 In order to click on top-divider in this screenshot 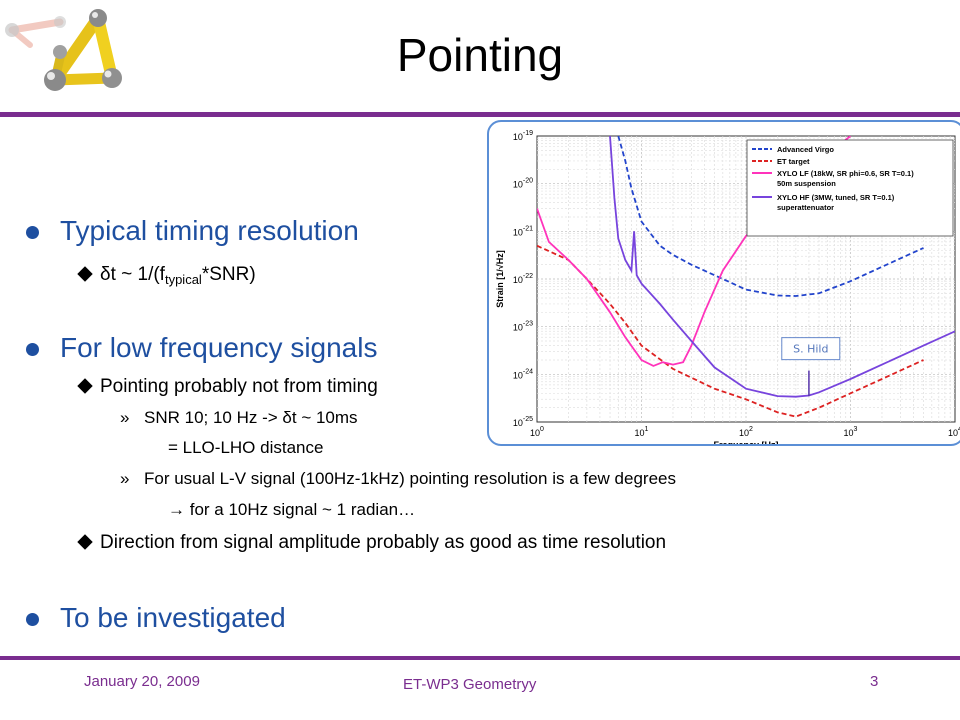, I will do `click(480, 114)`.